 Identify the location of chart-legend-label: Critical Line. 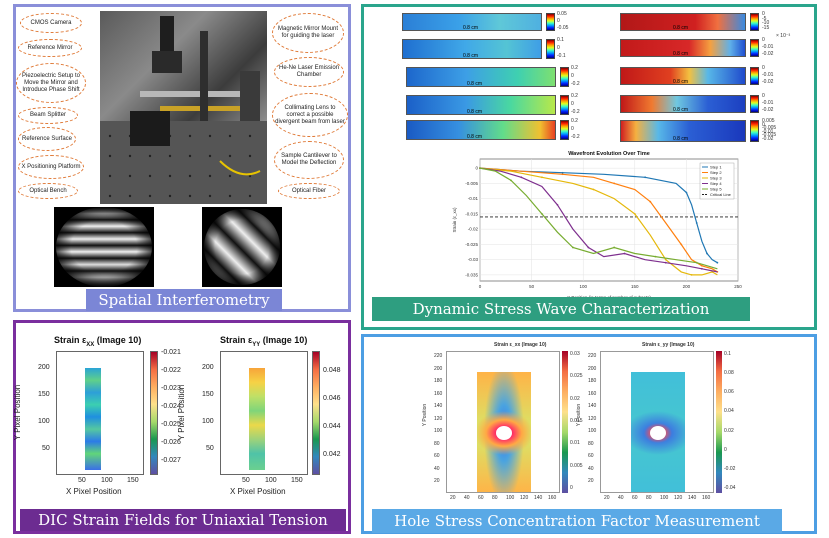
(721, 194).